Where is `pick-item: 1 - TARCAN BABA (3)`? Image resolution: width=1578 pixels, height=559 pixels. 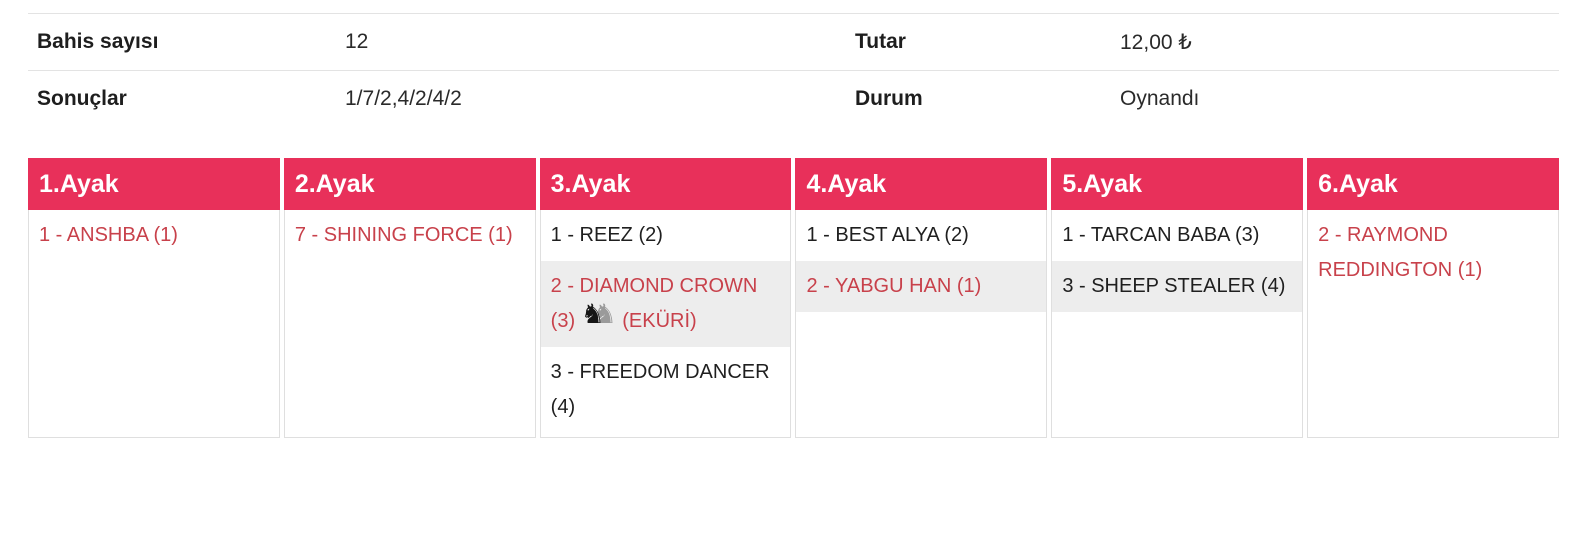 pick-item: 1 - TARCAN BABA (3) is located at coordinates (1177, 235).